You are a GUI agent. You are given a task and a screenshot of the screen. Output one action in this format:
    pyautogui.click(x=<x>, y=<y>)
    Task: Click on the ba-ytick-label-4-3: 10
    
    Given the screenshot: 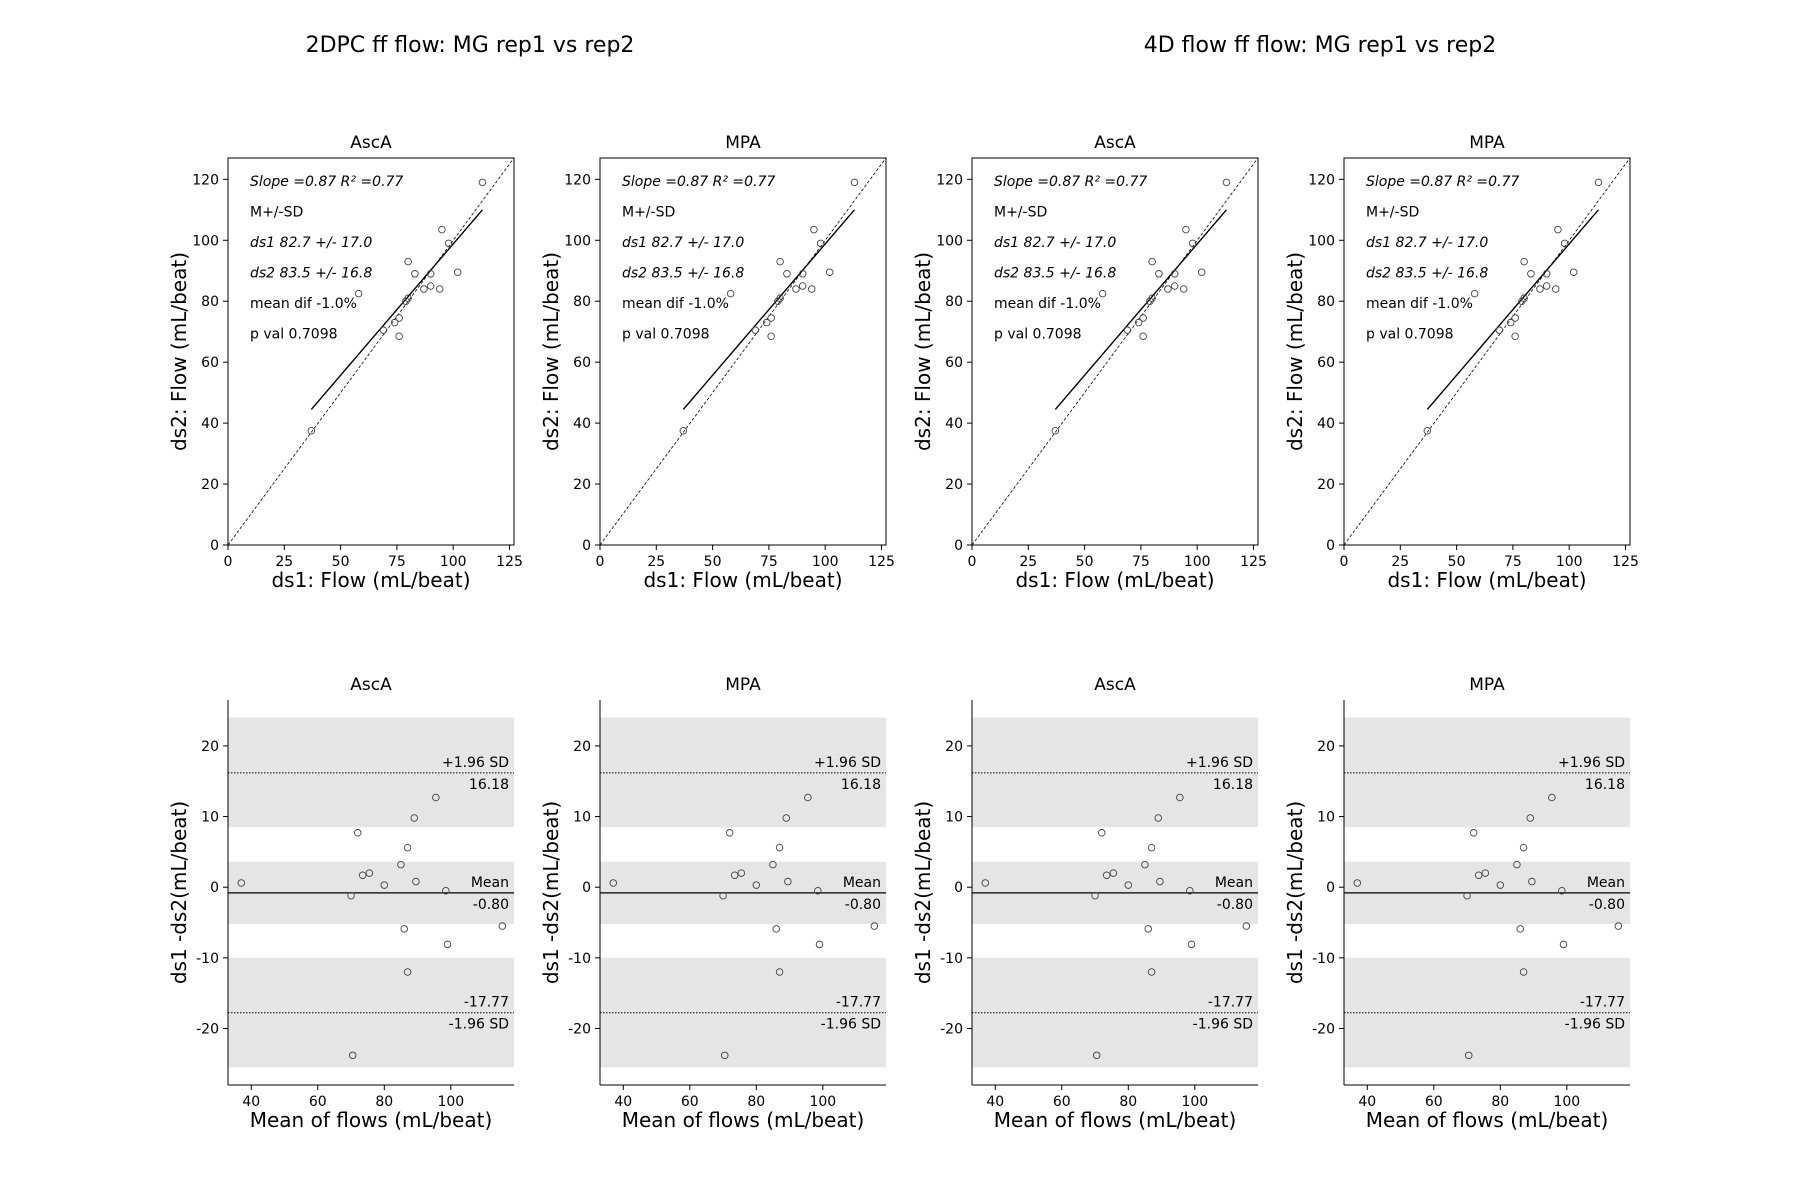 What is the action you would take?
    pyautogui.click(x=210, y=818)
    